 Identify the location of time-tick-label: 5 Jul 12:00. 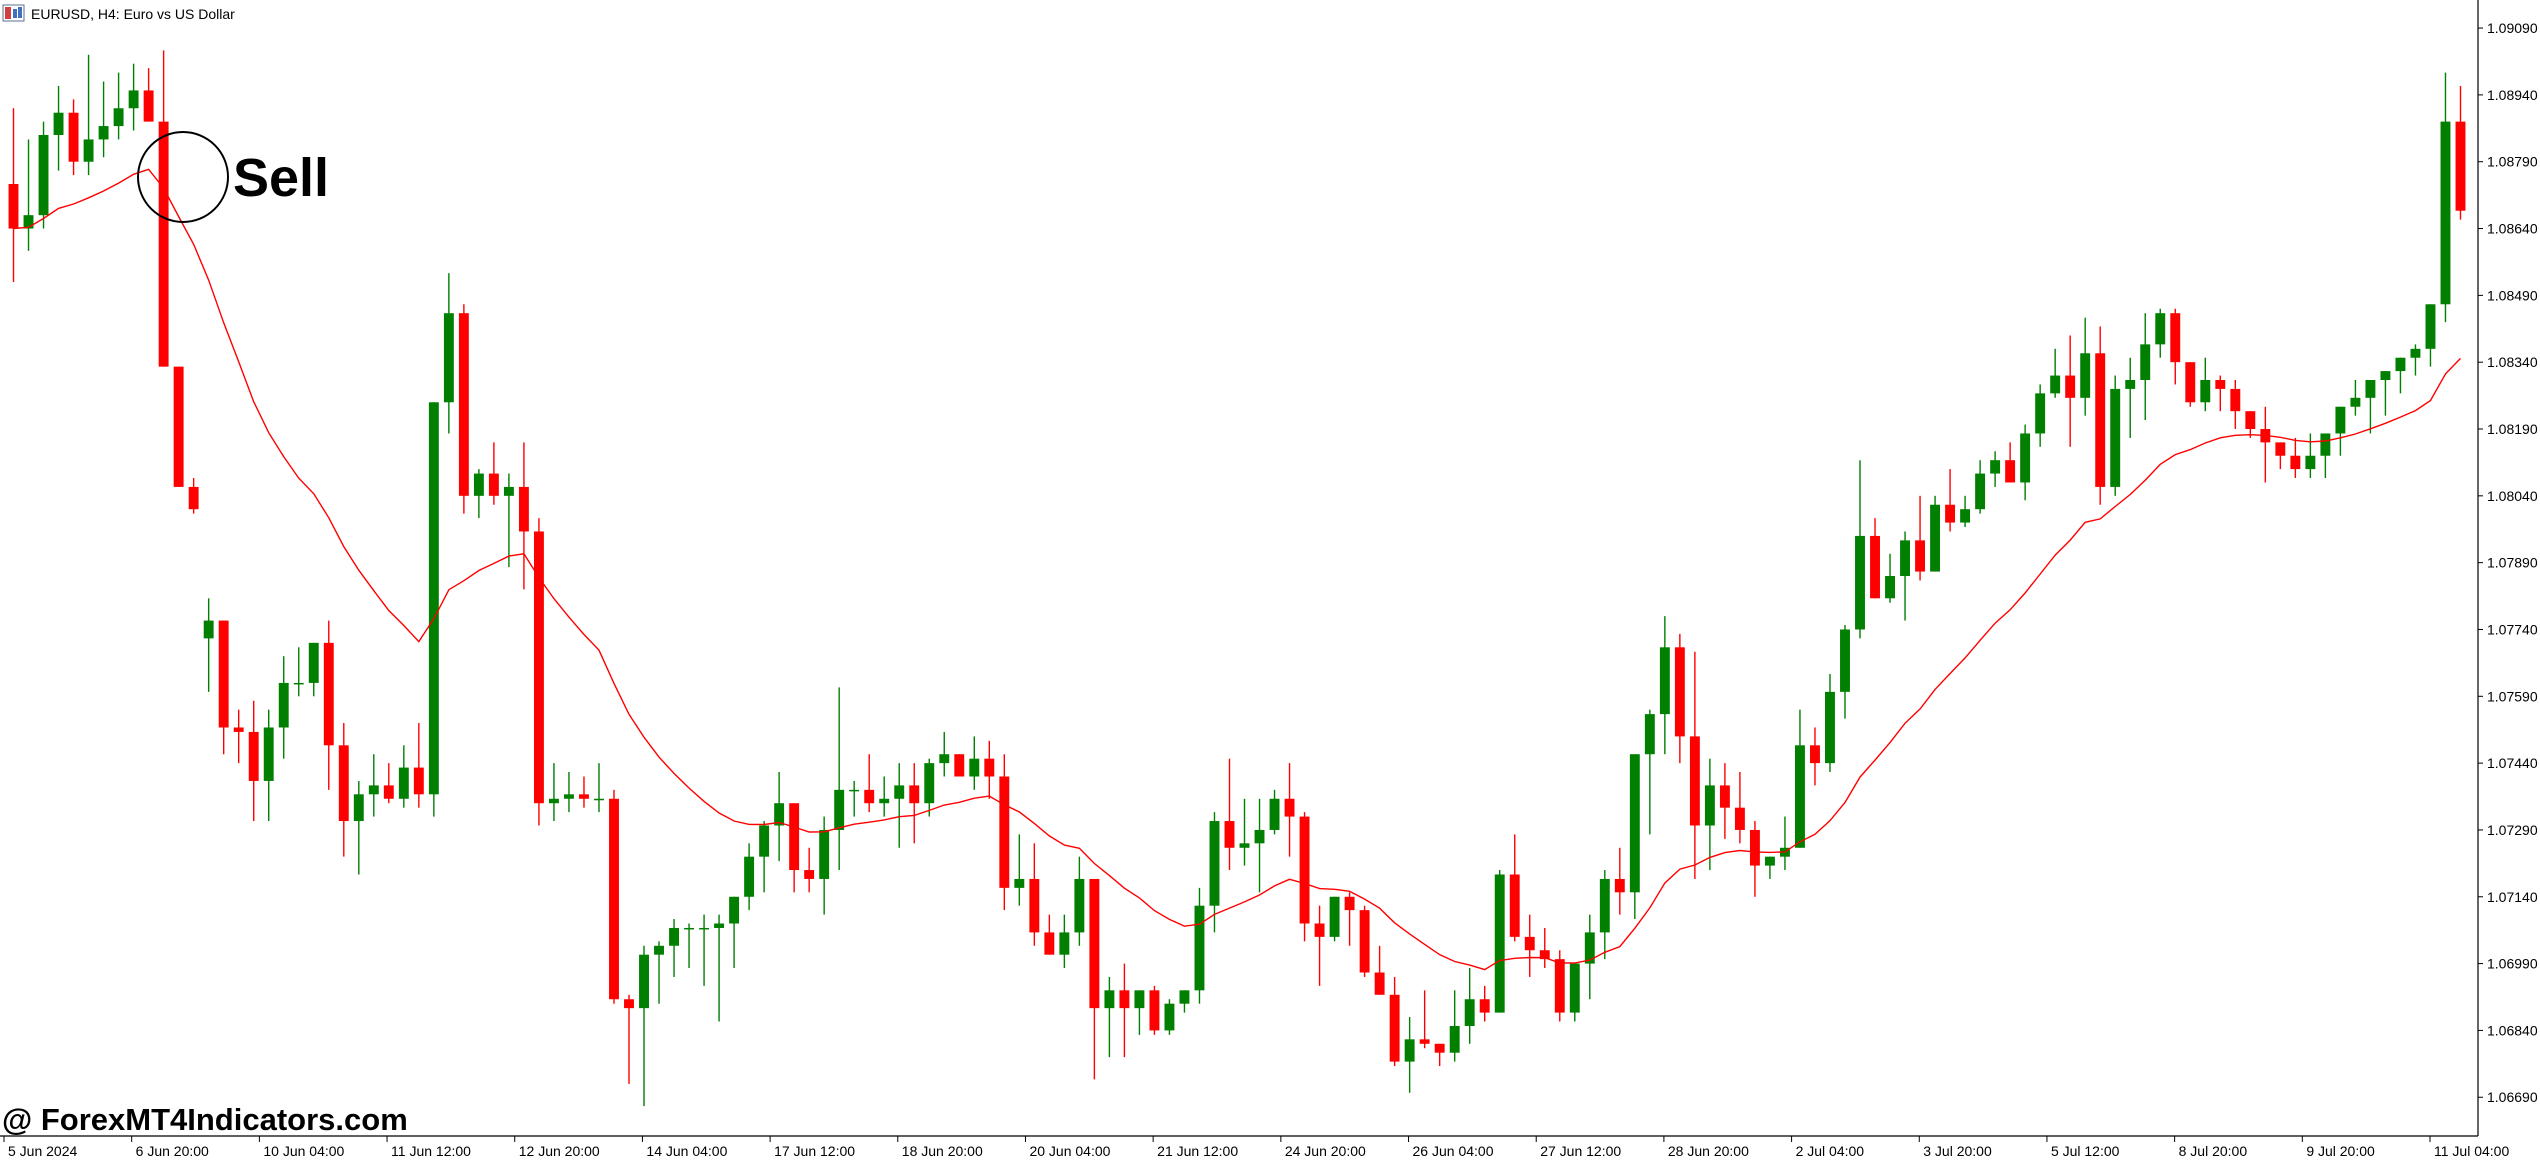
(2085, 1151).